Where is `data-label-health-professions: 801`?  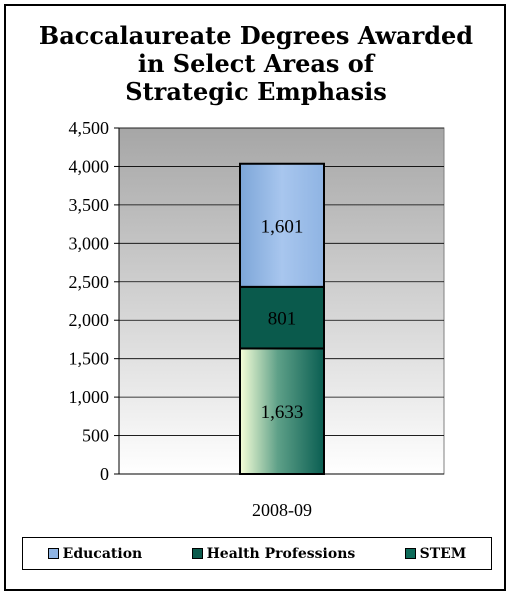
data-label-health-professions: 801 is located at coordinates (282, 319).